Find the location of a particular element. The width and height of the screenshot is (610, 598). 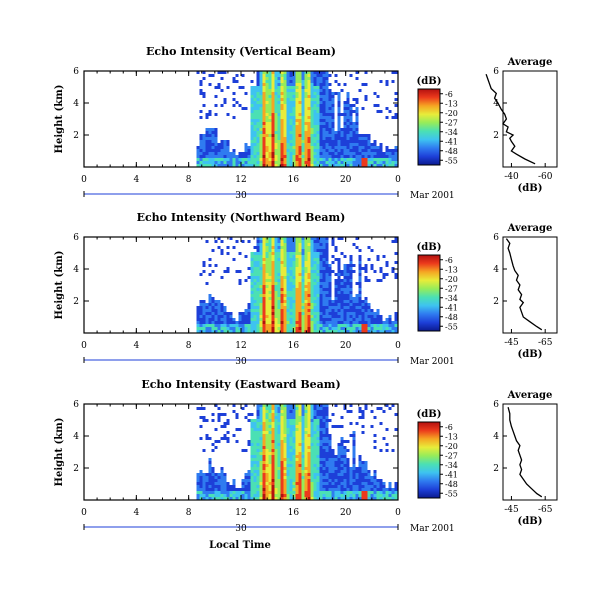

profile-title: Average is located at coordinates (530, 228).